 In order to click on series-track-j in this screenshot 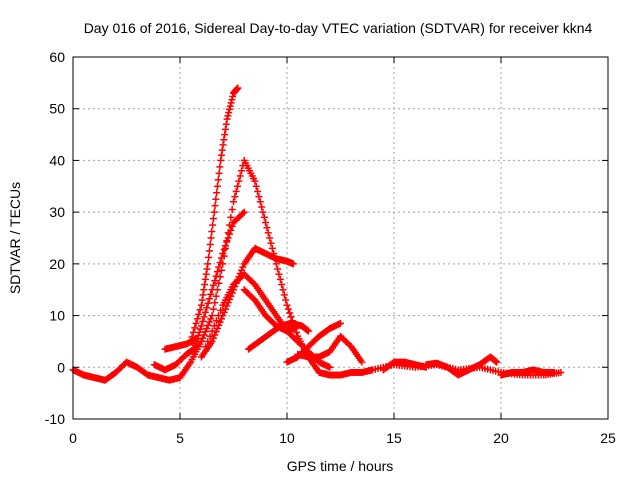, I will do `click(175, 358)`.